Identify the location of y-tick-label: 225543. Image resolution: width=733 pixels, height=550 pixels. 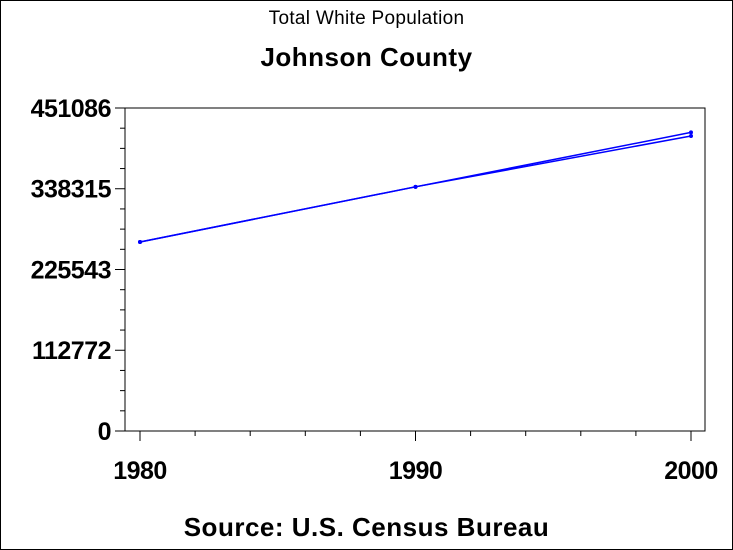
(71, 271).